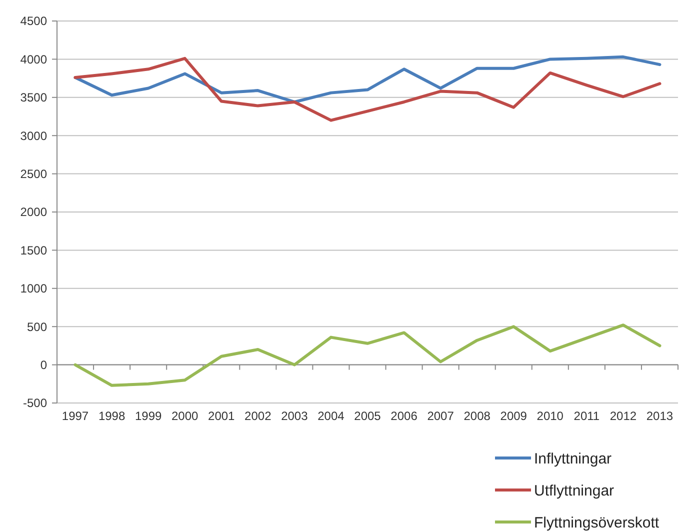  I want to click on y-tick-label: 4500, so click(34, 21).